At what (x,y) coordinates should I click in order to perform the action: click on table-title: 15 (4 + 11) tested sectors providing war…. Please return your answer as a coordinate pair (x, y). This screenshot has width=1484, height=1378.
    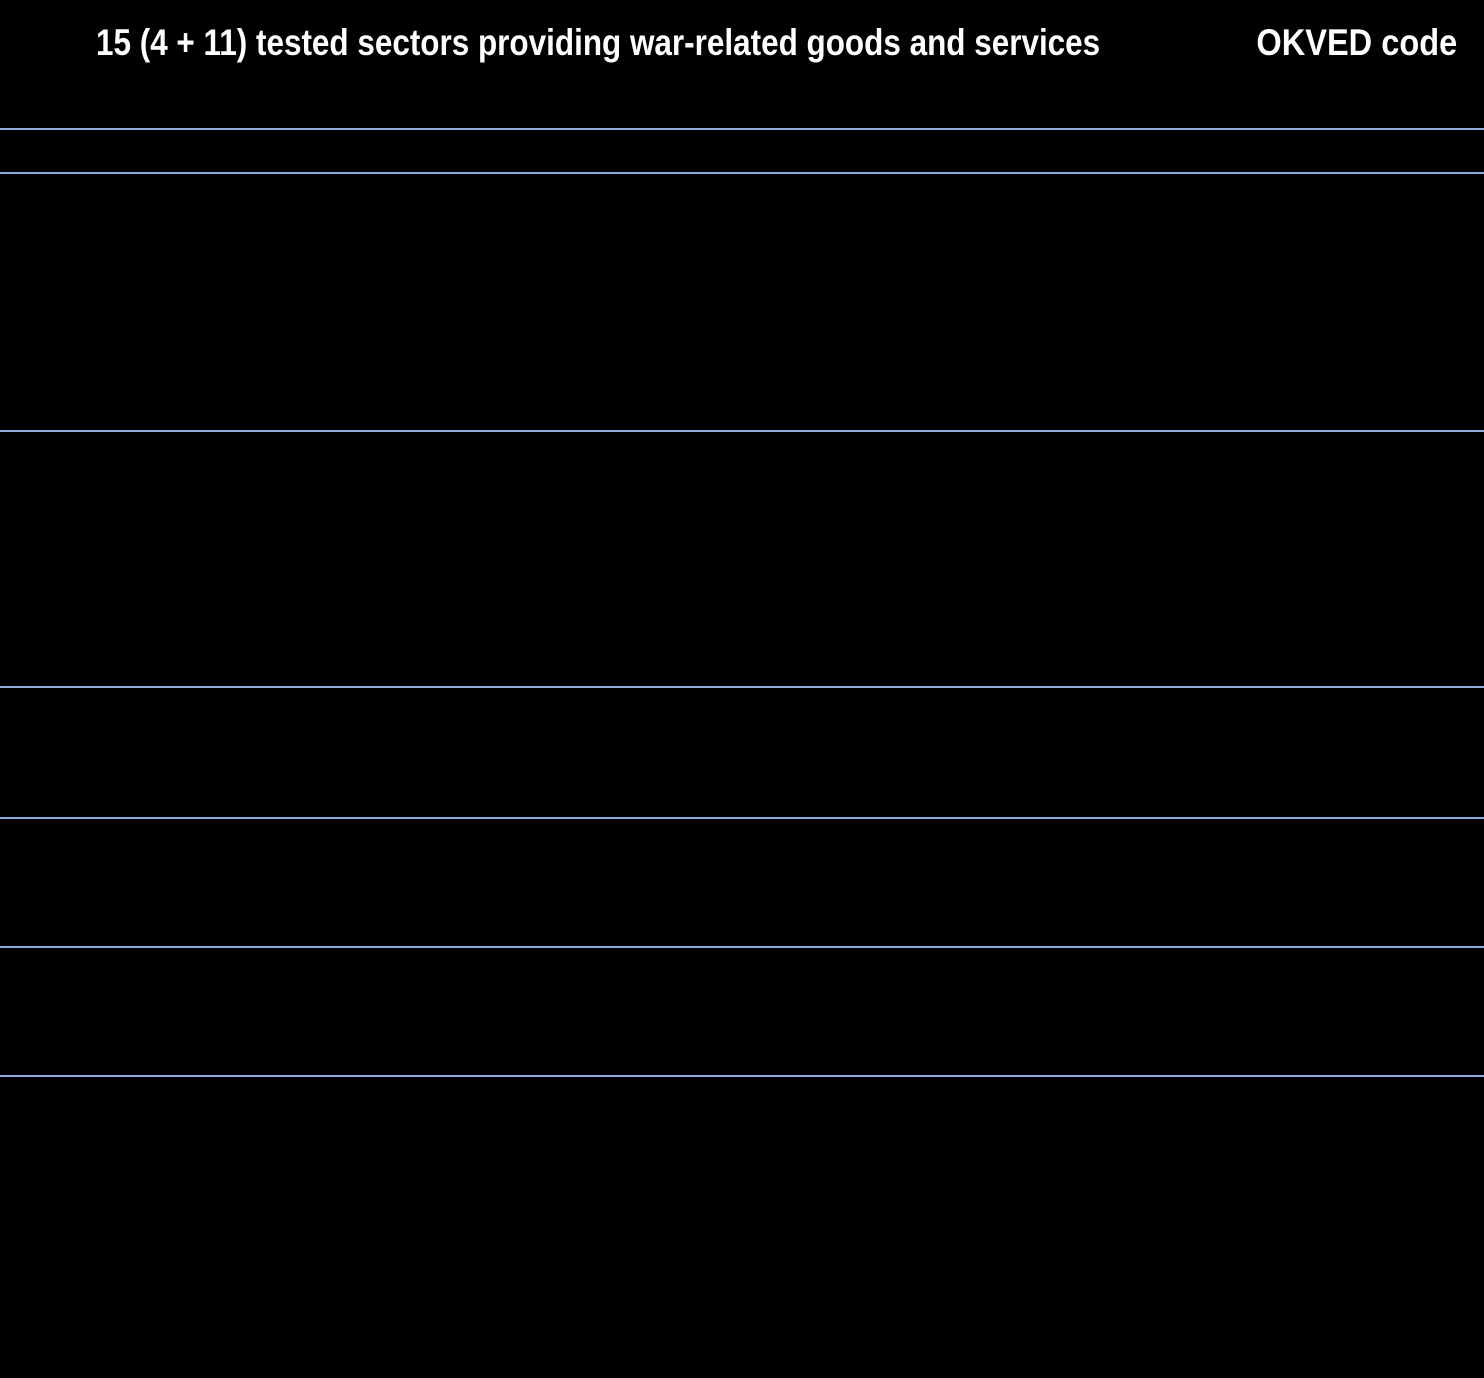
    Looking at the image, I should click on (598, 42).